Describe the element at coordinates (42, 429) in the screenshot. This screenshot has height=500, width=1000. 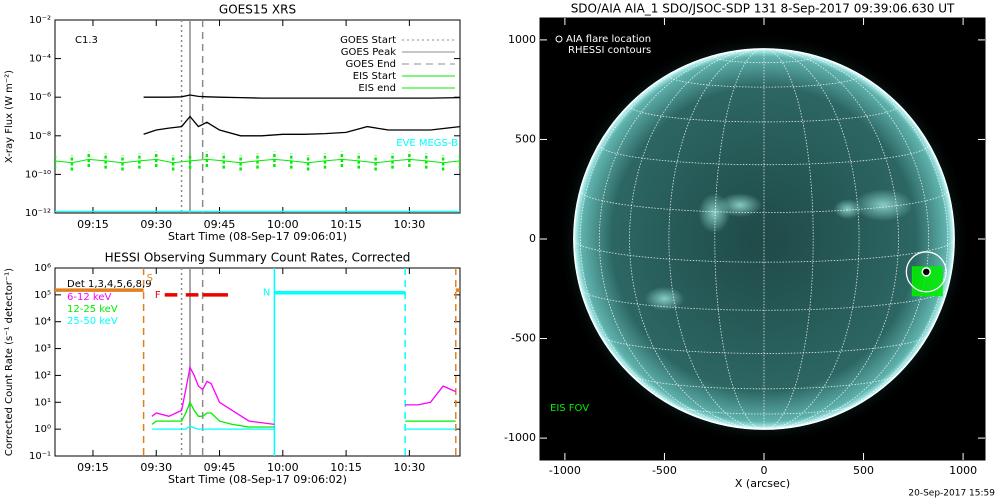
I see `y-tick-label: 10⁰` at that location.